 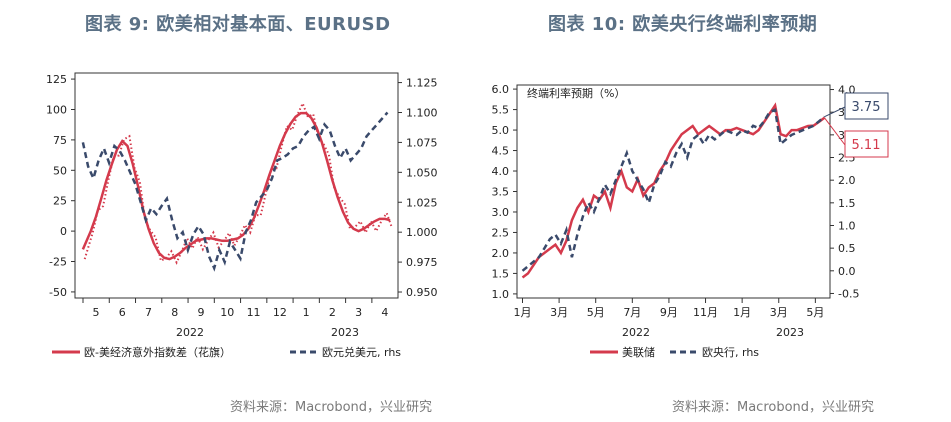 What do you see at coordinates (501, 212) in the screenshot?
I see `y-left-tick-label: 3.0` at bounding box center [501, 212].